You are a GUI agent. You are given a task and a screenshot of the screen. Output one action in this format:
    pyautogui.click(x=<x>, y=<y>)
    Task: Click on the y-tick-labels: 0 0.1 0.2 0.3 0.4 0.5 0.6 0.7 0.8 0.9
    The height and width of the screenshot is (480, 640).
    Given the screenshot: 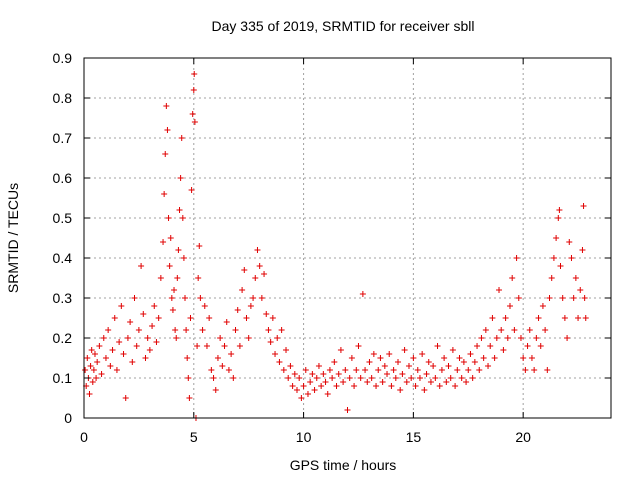 What is the action you would take?
    pyautogui.click(x=63, y=238)
    